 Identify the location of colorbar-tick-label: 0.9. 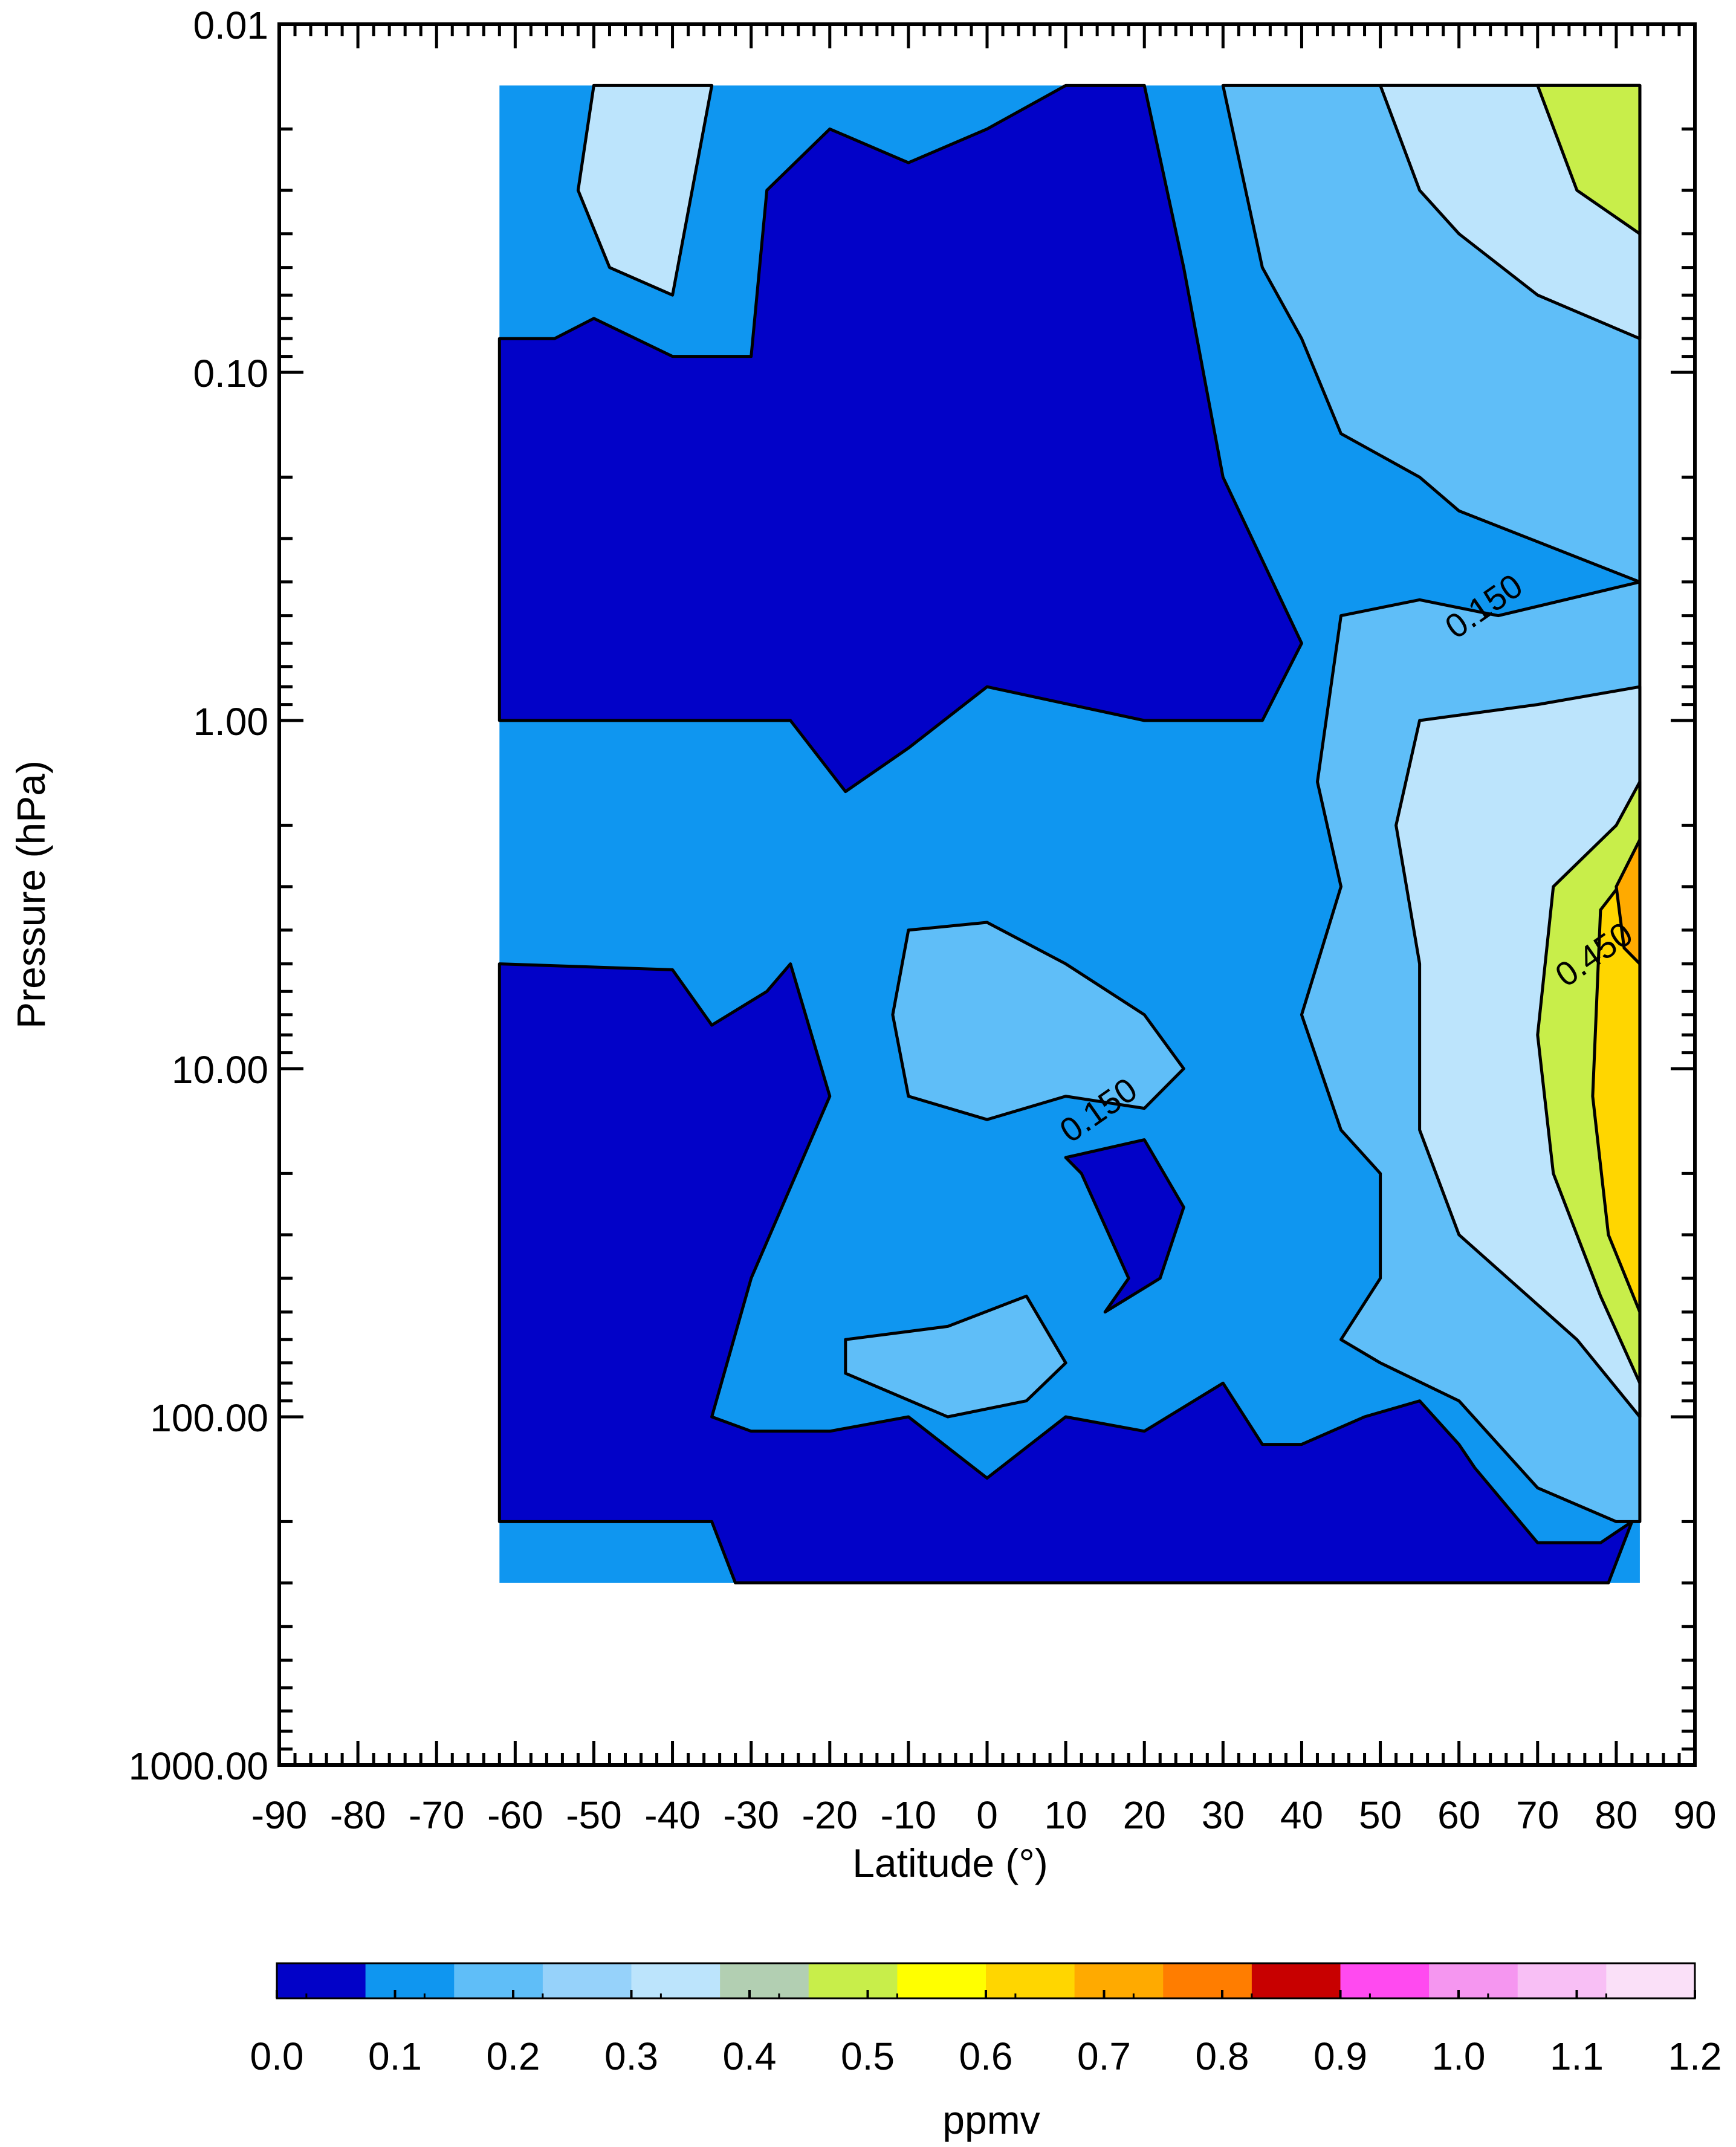
(1340, 2056).